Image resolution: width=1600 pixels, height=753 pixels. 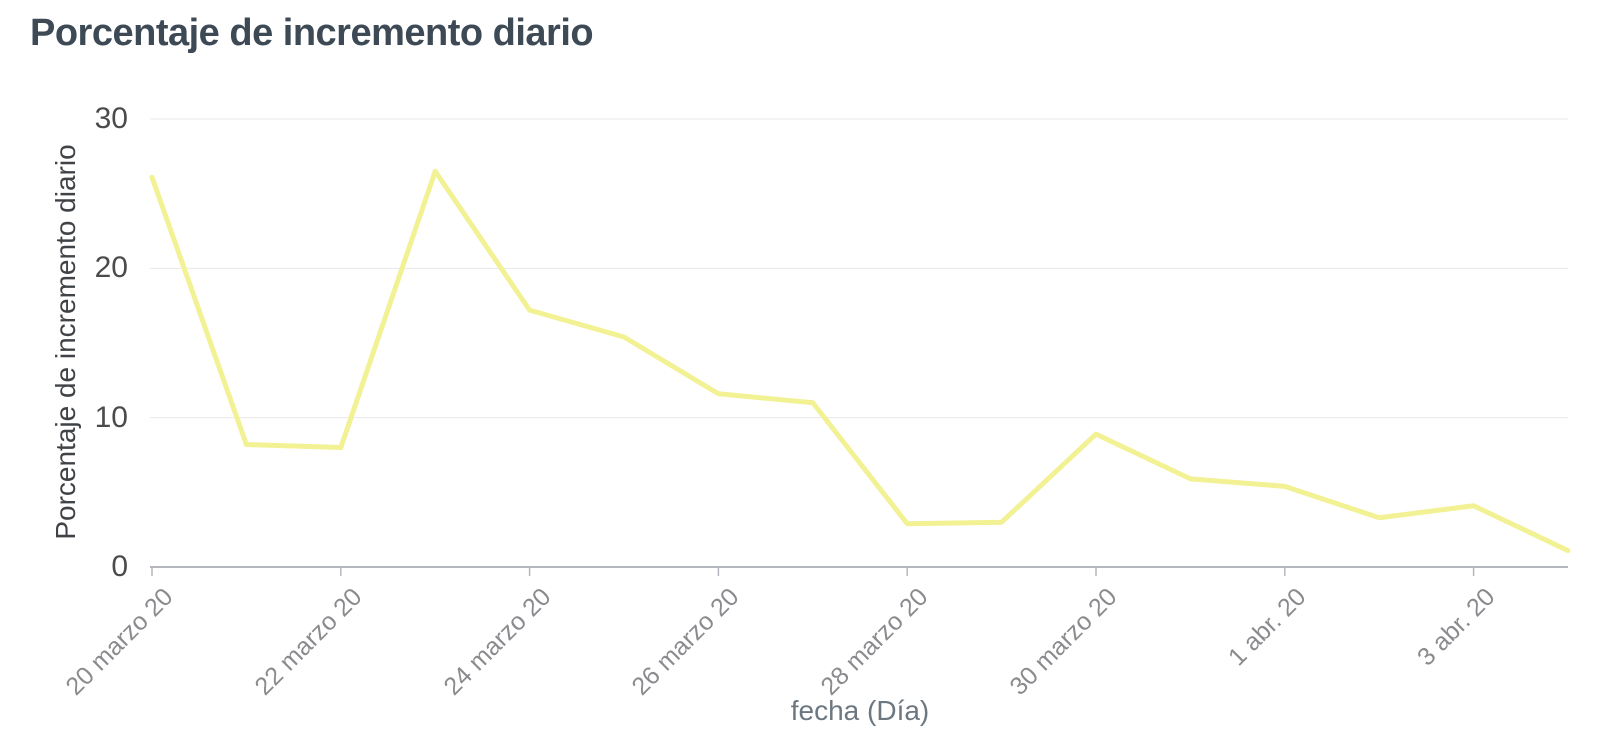 I want to click on y-tick-label: 30, so click(x=111, y=118).